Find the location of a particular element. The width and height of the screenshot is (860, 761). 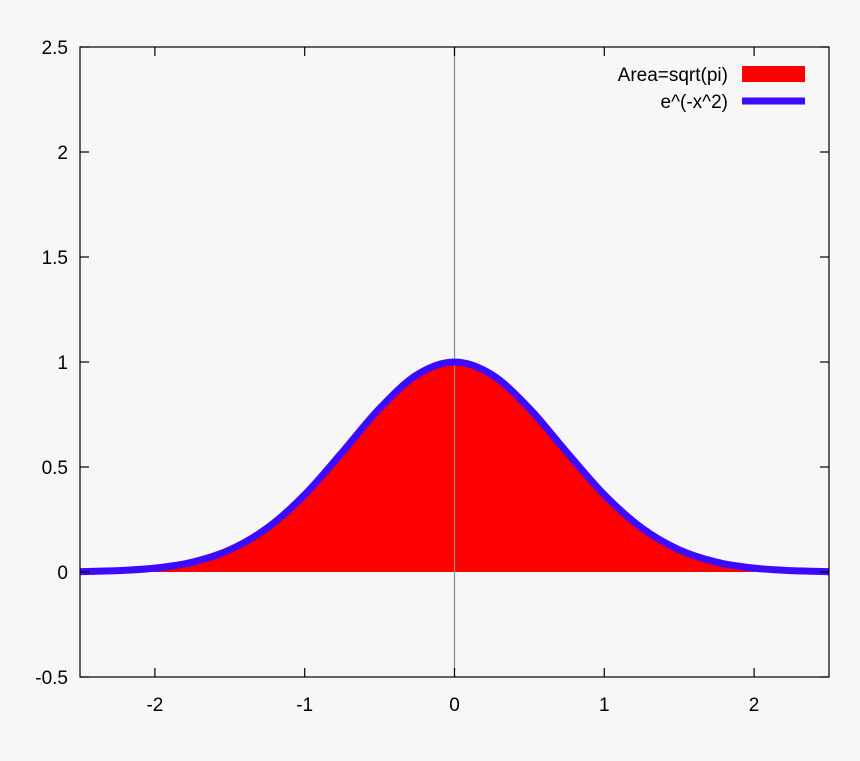

x-tick-label: 0 is located at coordinates (454, 705).